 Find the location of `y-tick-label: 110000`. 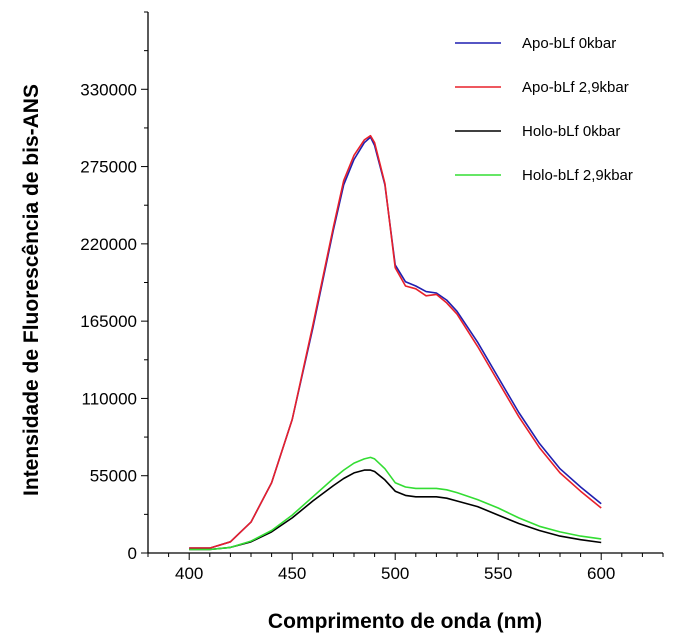

y-tick-label: 110000 is located at coordinates (109, 398).